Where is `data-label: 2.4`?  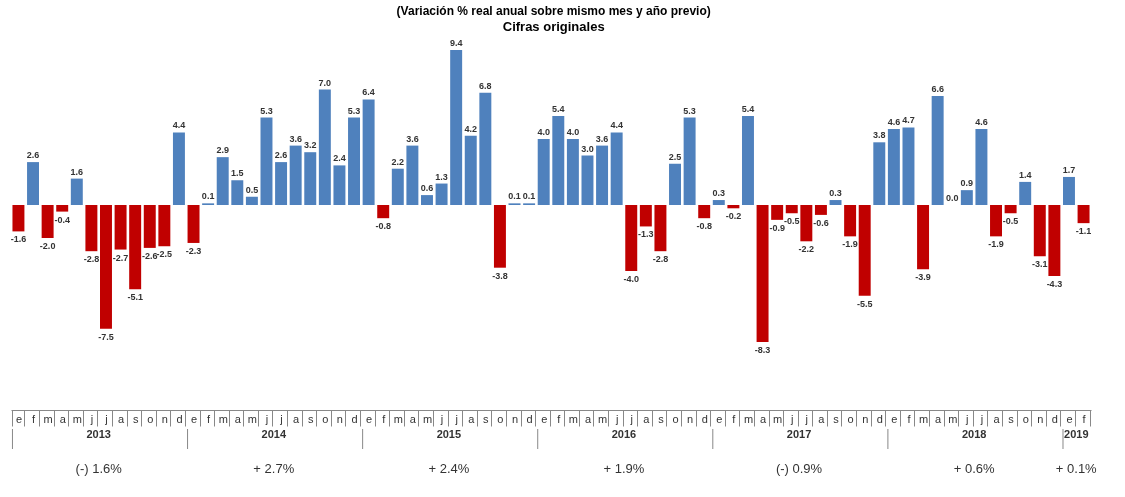
data-label: 2.4 is located at coordinates (339, 158).